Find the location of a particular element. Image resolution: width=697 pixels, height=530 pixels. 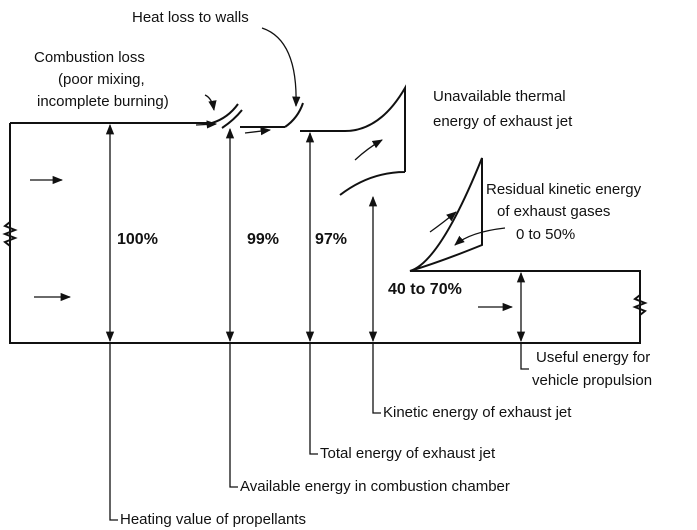

percentage: 40 to 70% is located at coordinates (425, 289).